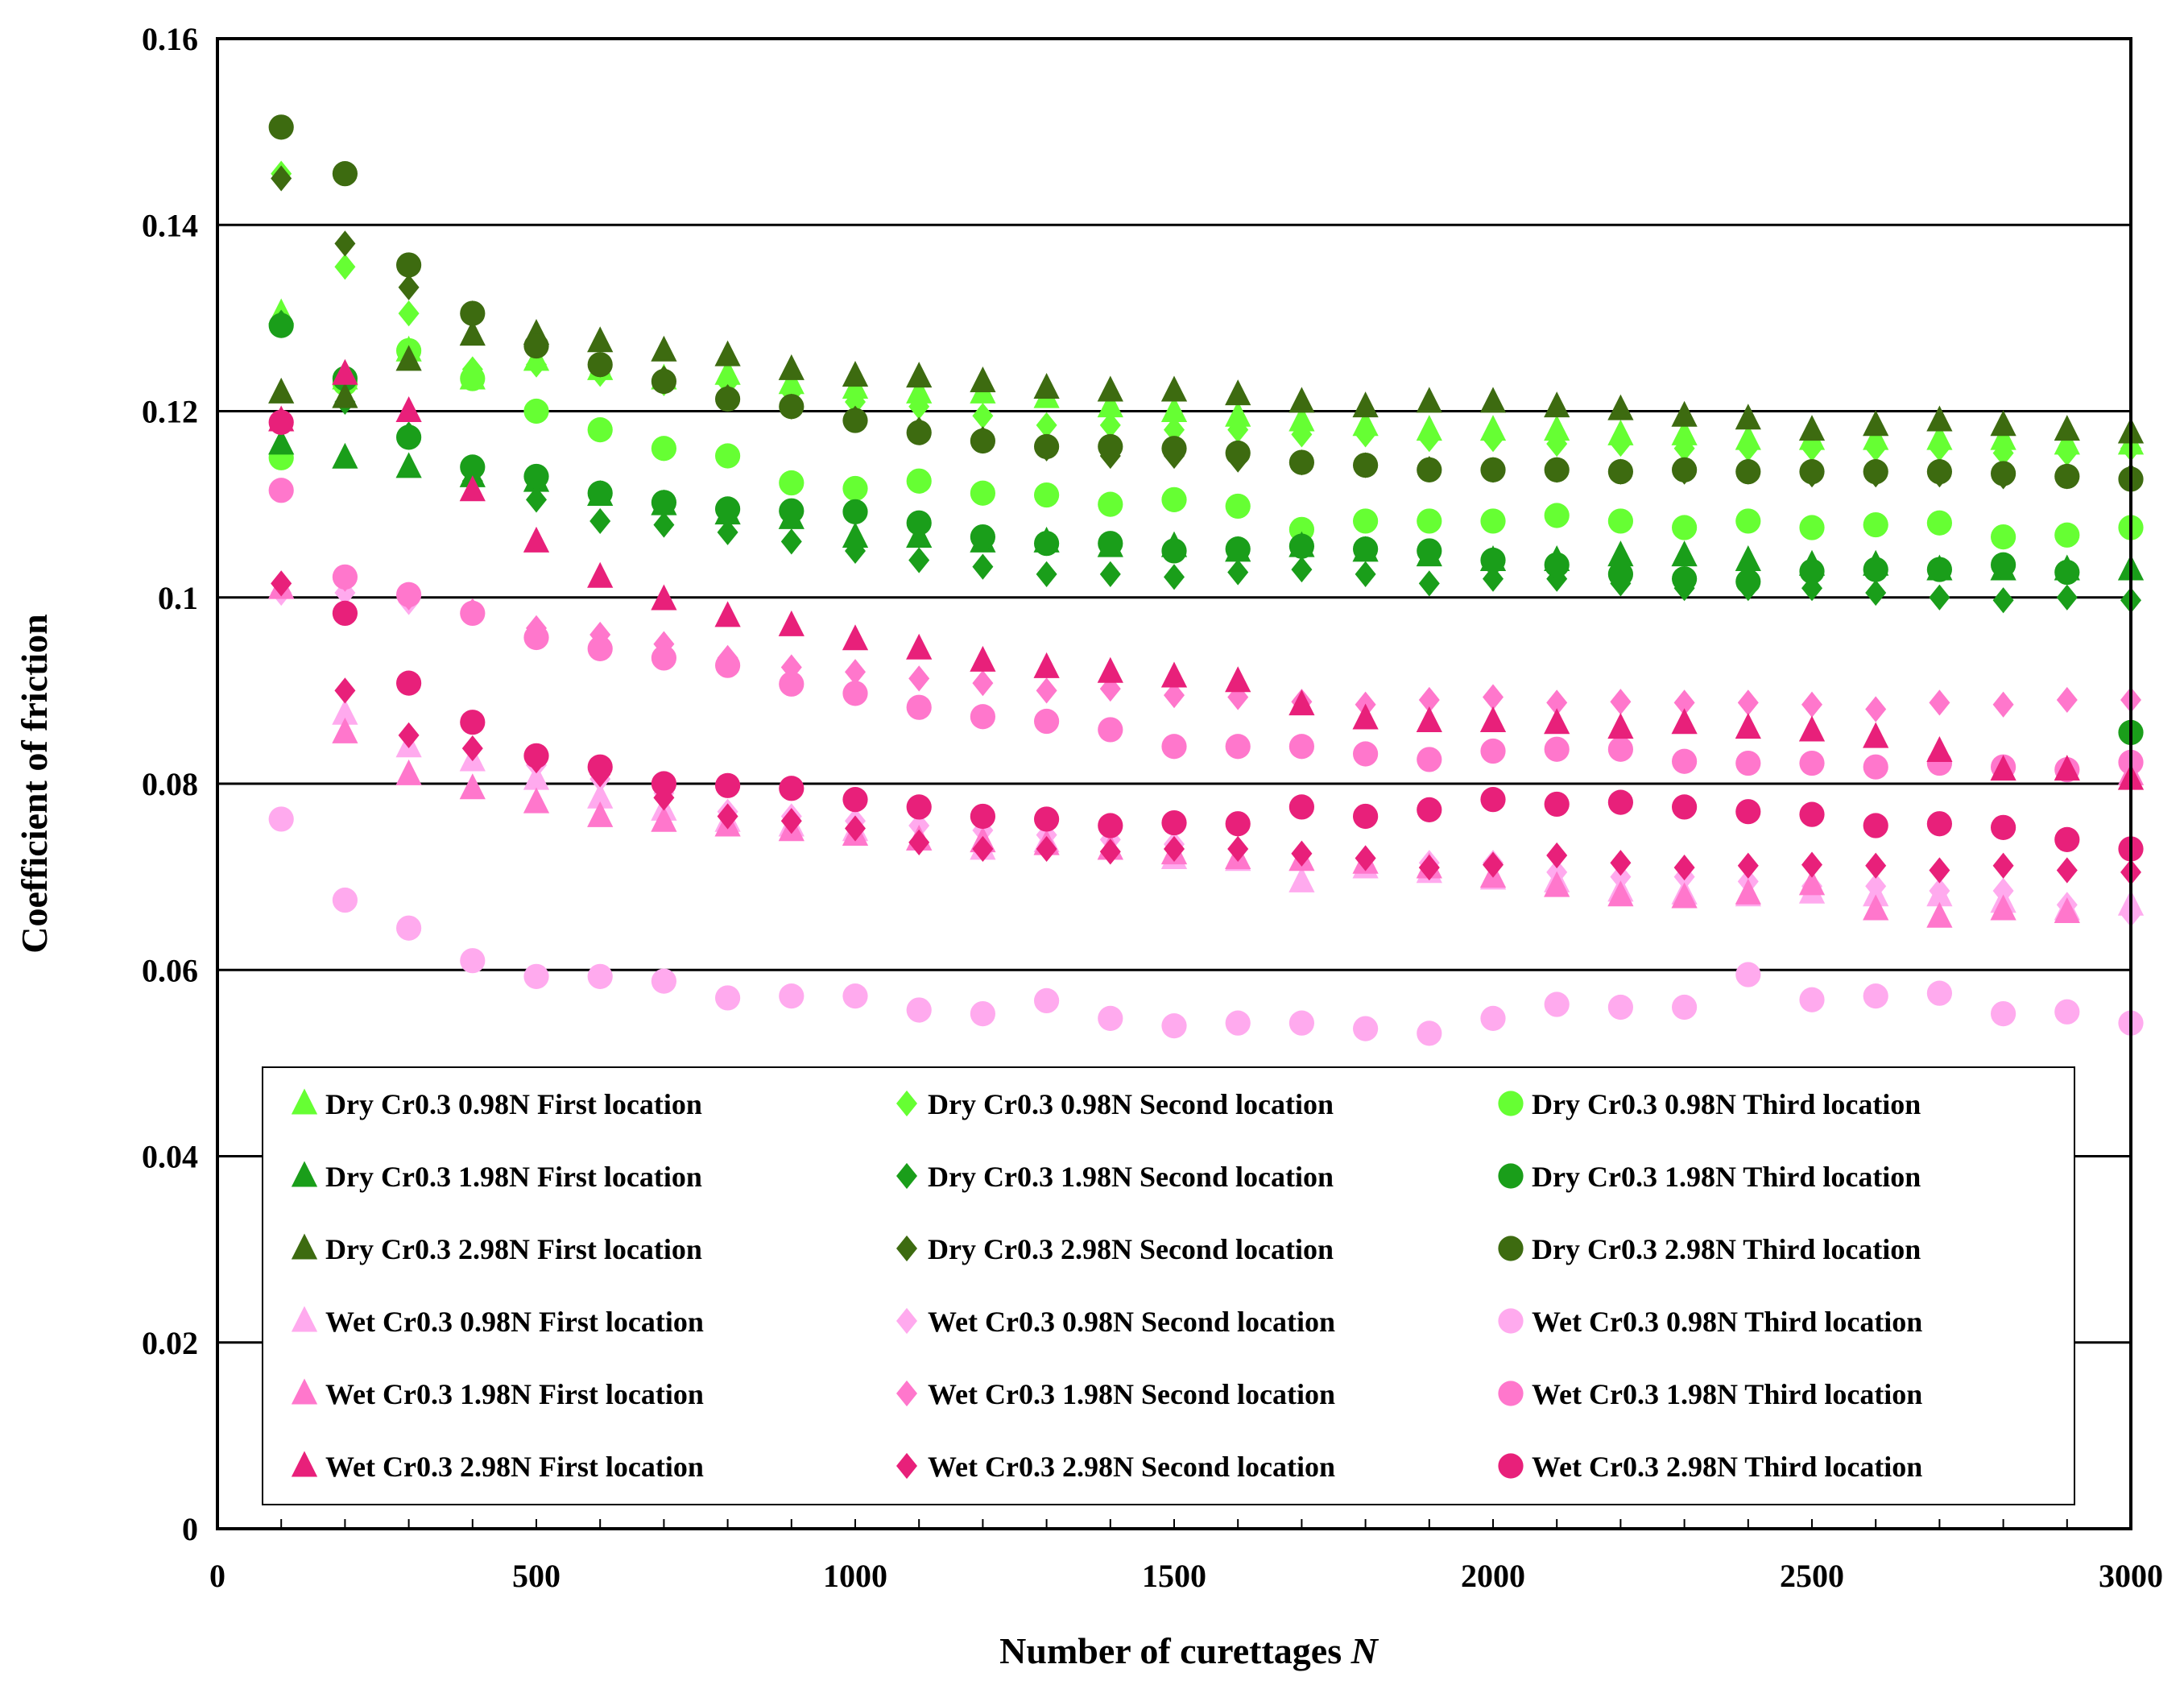 This screenshot has width=2184, height=1685. Describe the element at coordinates (1189, 1650) in the screenshot. I see `x-axis-title: Number of curettages N` at that location.